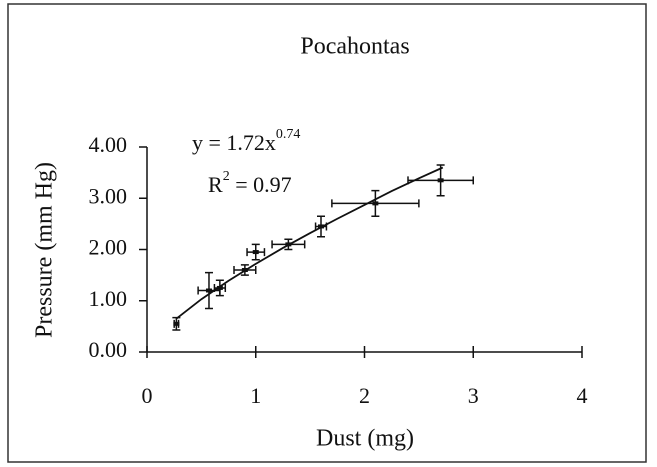  What do you see at coordinates (108, 298) in the screenshot?
I see `y-tick-label: 1.00` at bounding box center [108, 298].